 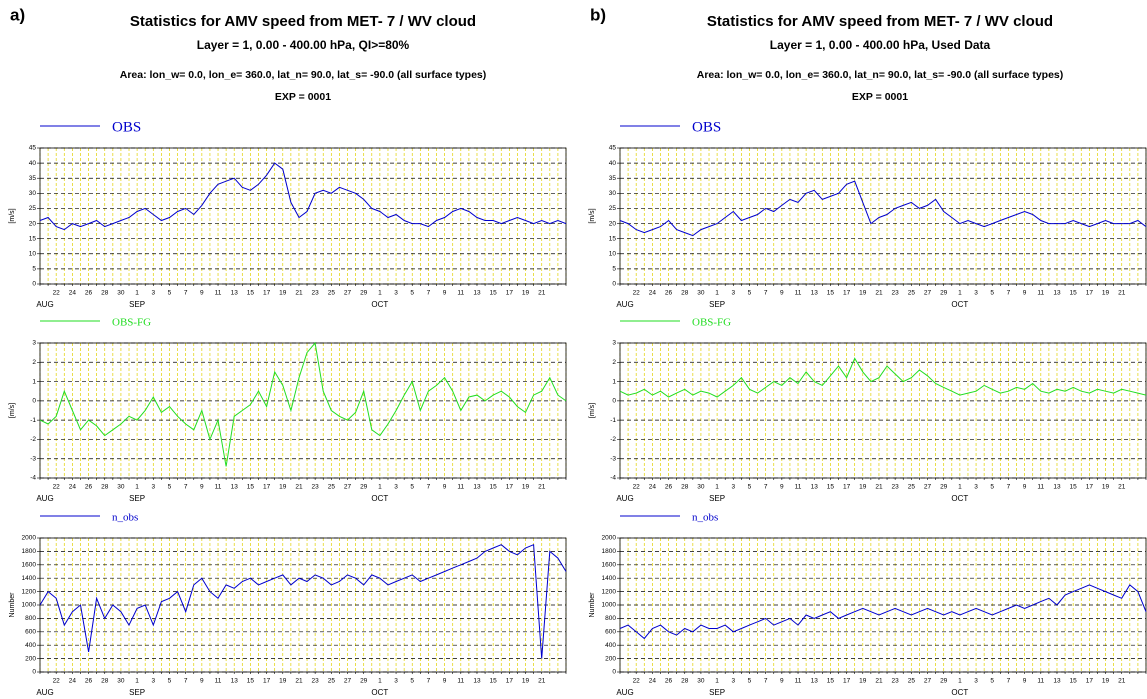 I want to click on y-tick-label: 5, so click(x=614, y=269).